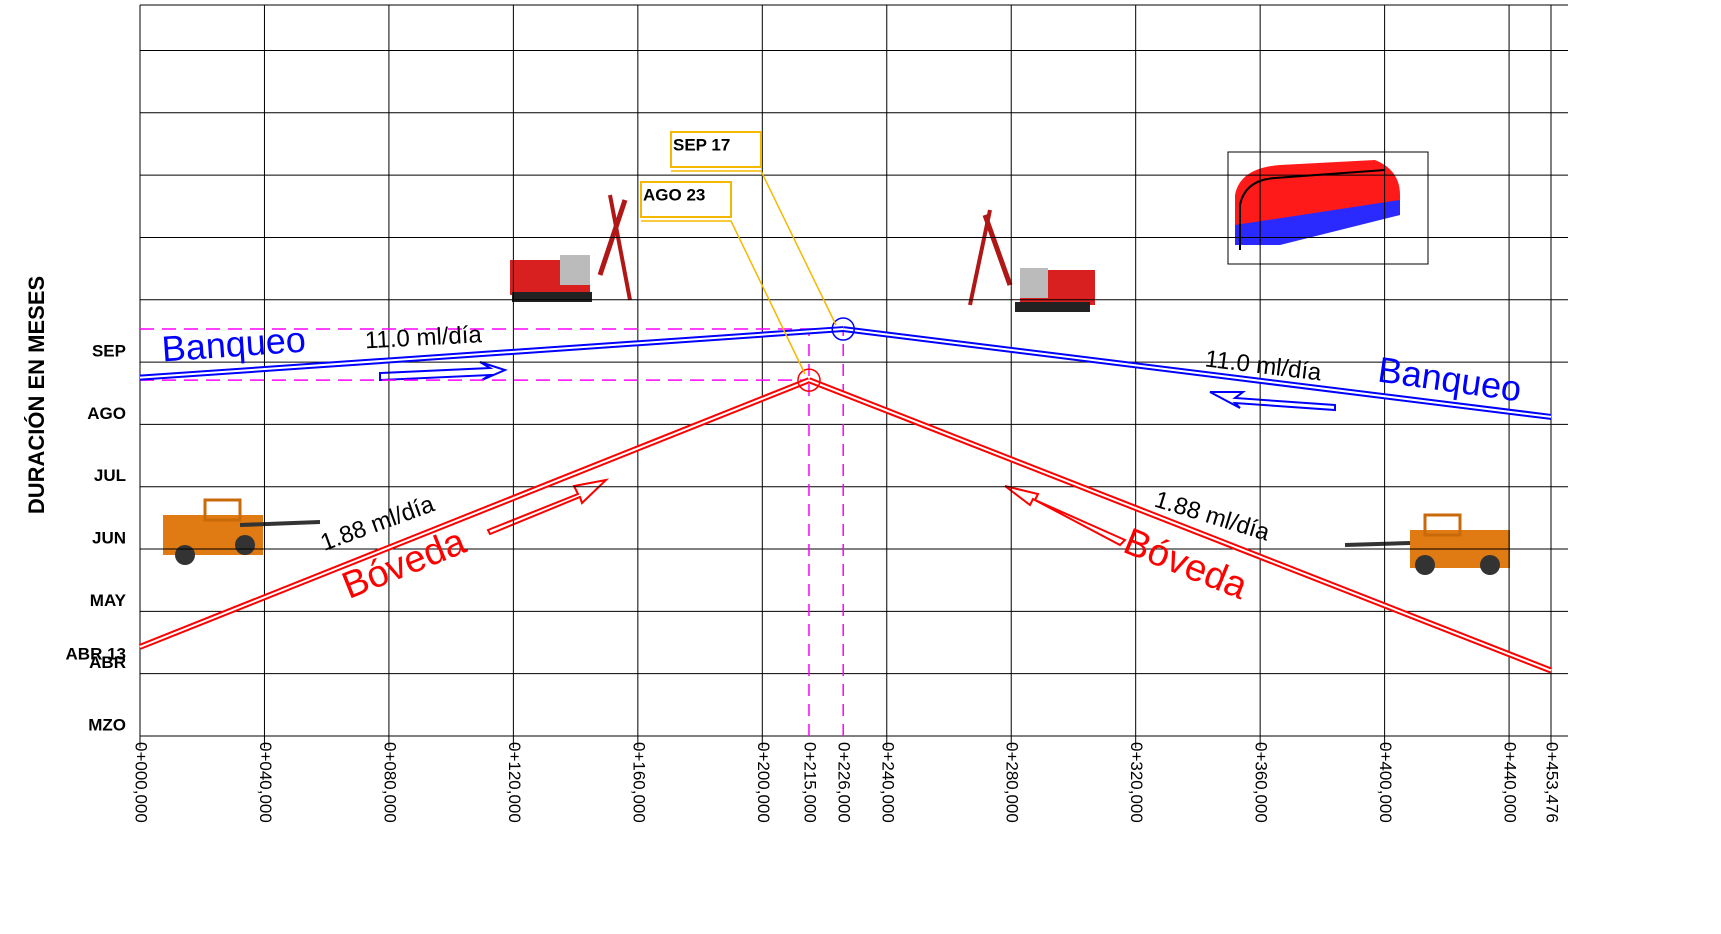 This screenshot has height=934, width=1721. I want to click on x-tick-label: 0+160,000, so click(638, 782).